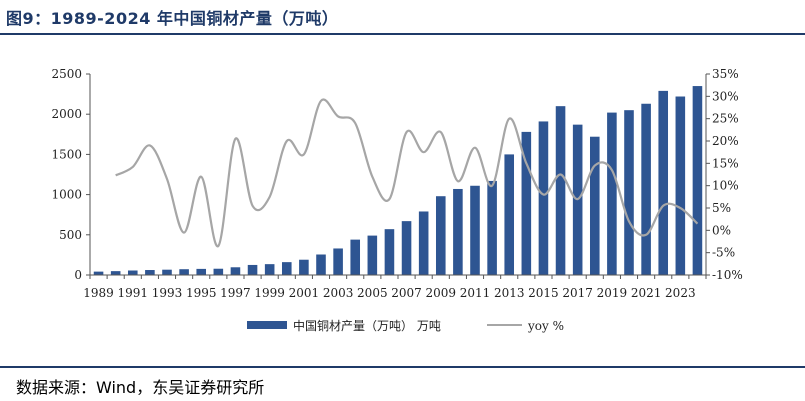 Image resolution: width=805 pixels, height=401 pixels. Describe the element at coordinates (140, 387) in the screenshot. I see `source-note: 数据来源：Wind，东吴证券研究所` at that location.